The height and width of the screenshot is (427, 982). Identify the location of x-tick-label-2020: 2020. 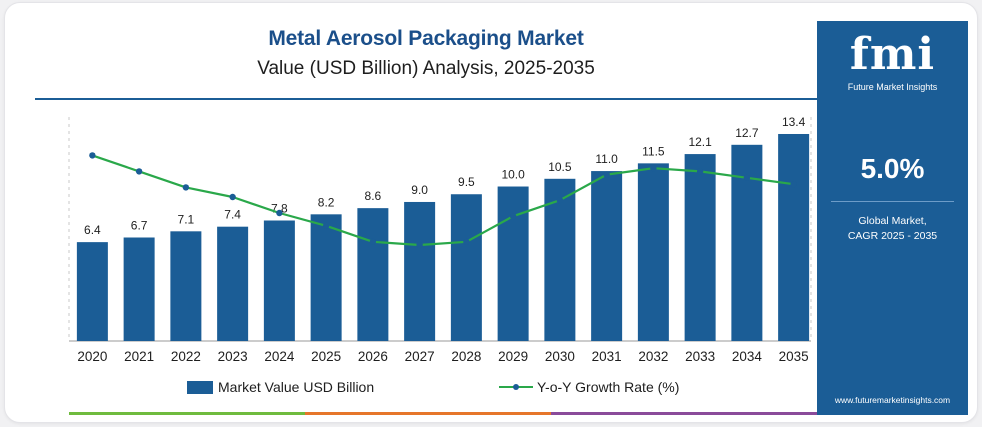
(92, 356).